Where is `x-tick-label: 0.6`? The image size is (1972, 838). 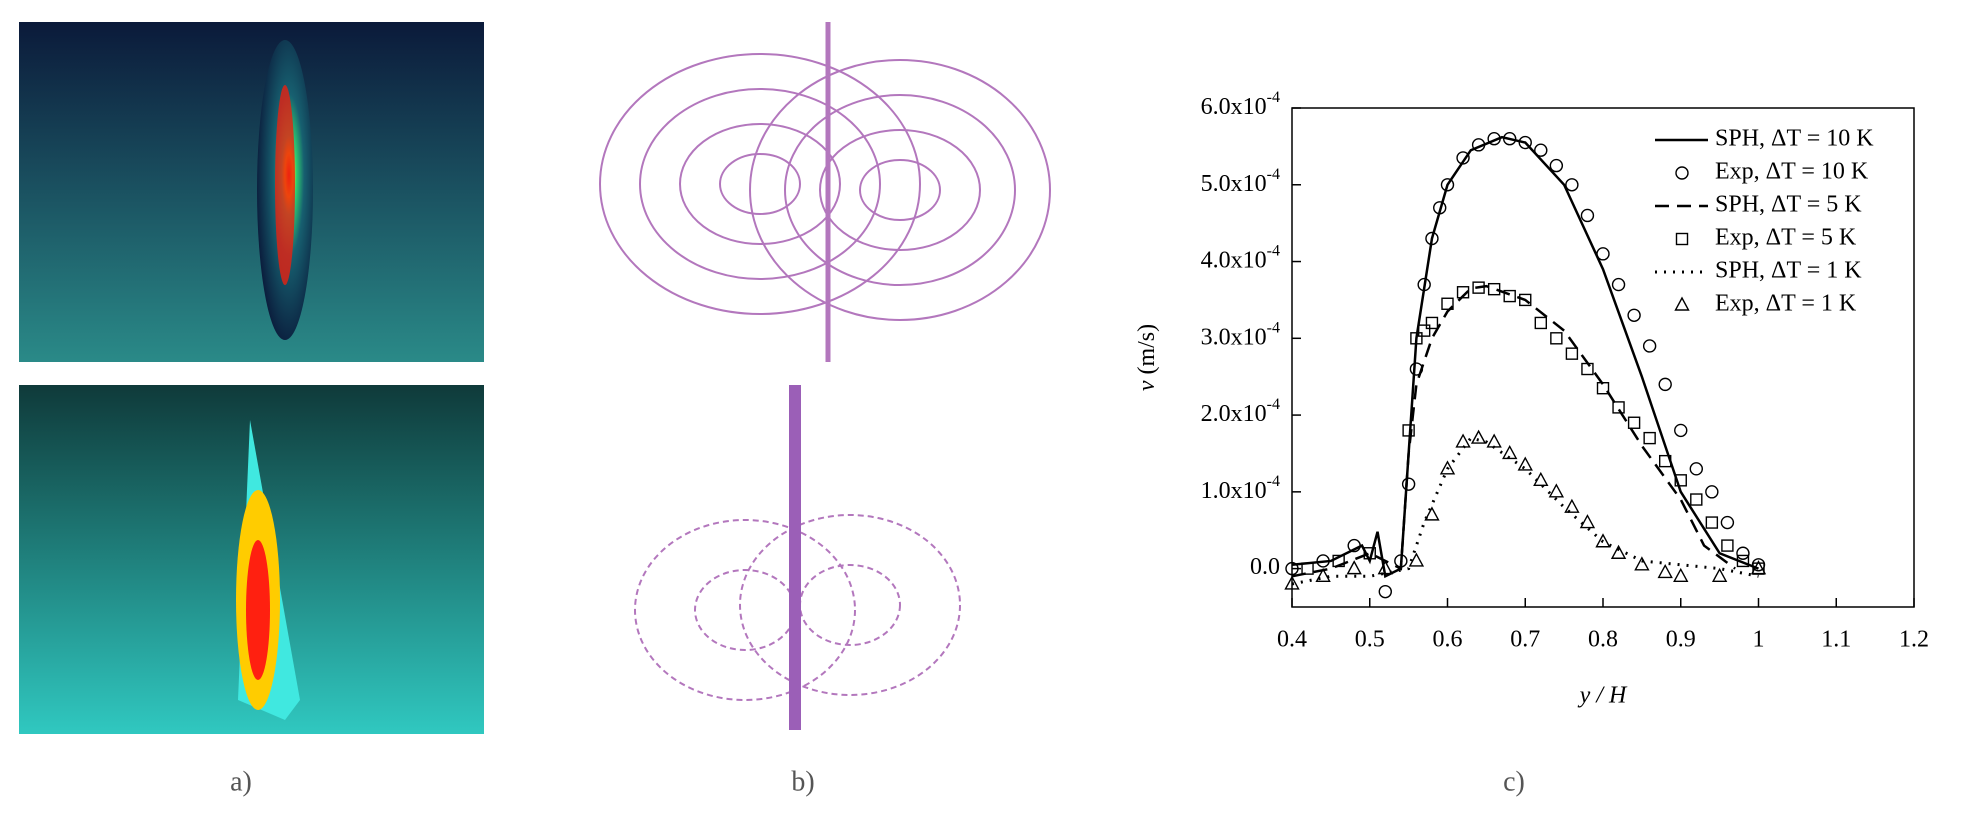
x-tick-label: 0.6 is located at coordinates (1448, 640).